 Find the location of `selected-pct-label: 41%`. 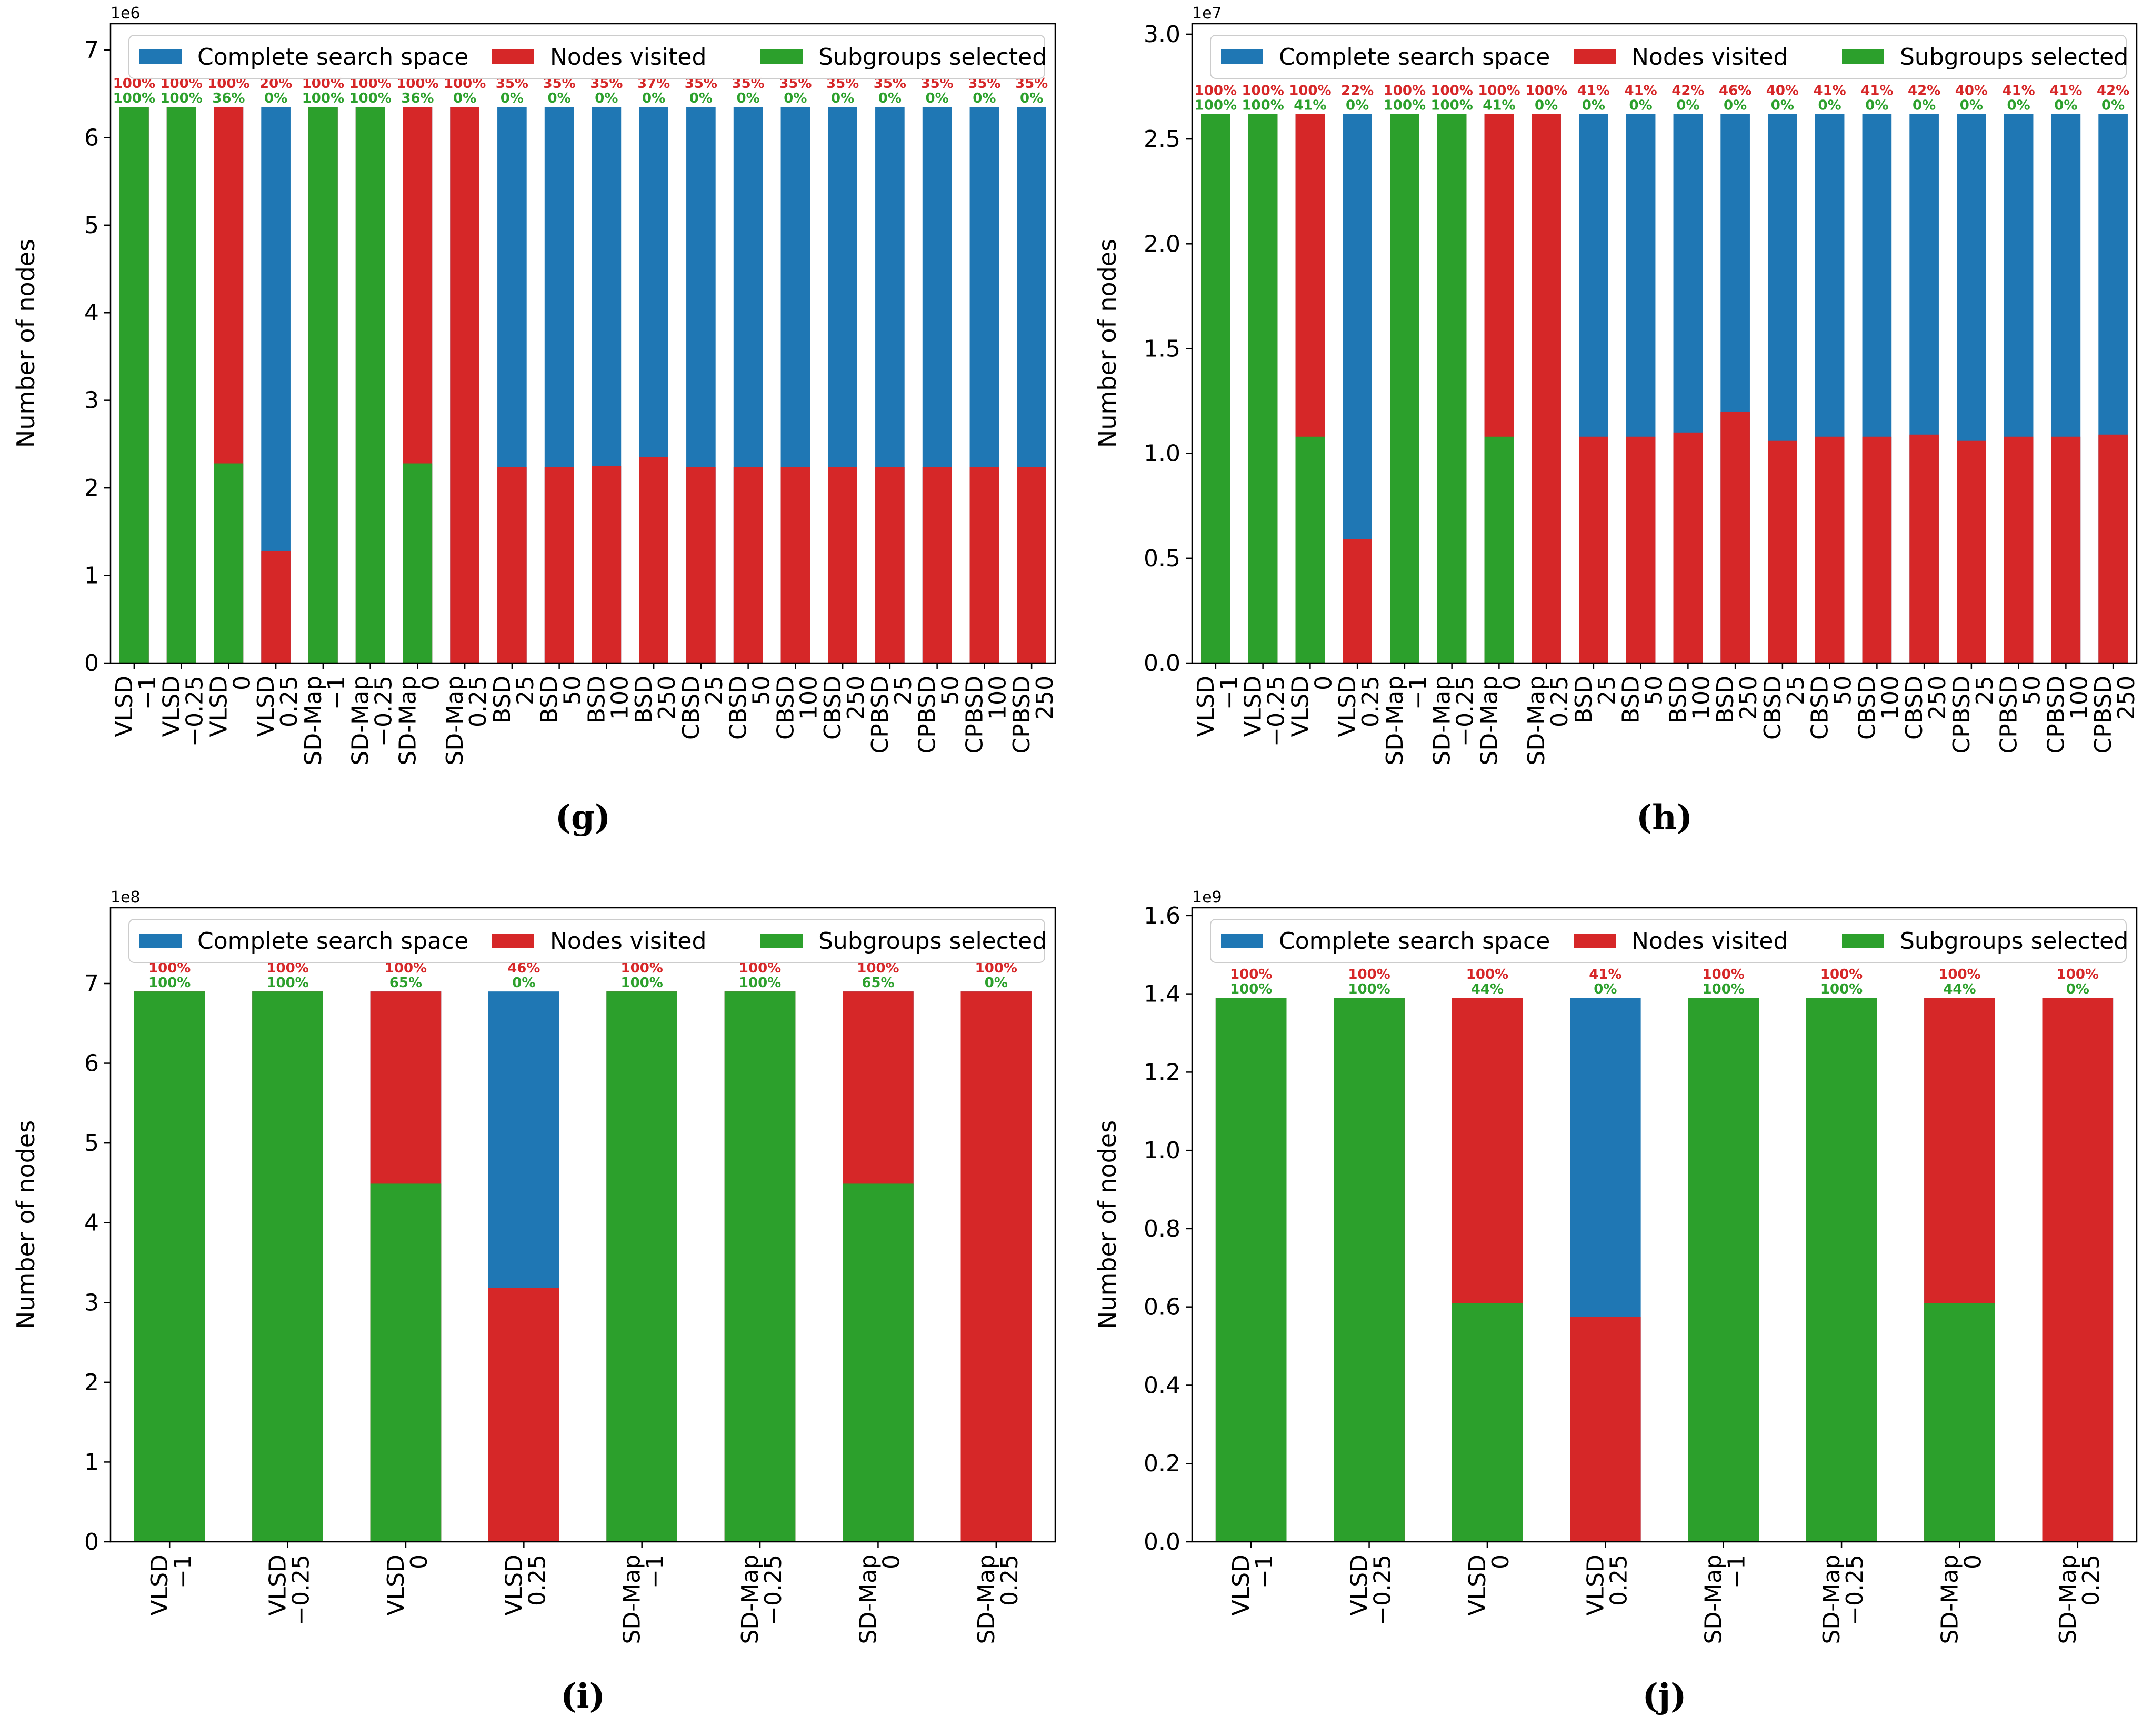

selected-pct-label: 41% is located at coordinates (1499, 105).